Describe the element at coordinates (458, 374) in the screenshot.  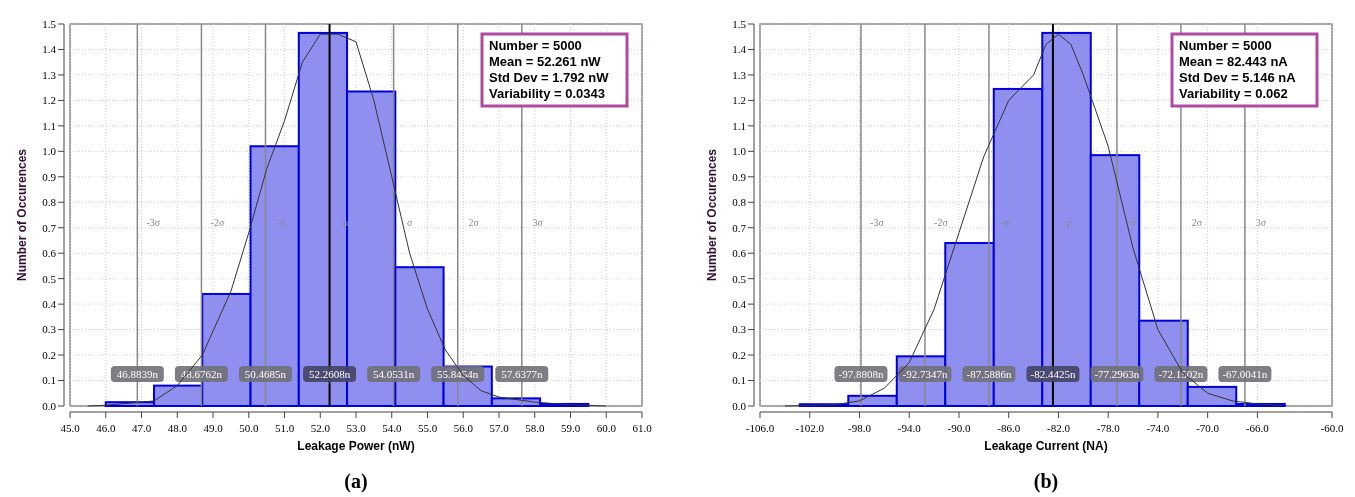
I see `ref-line-label: 55.8454n` at that location.